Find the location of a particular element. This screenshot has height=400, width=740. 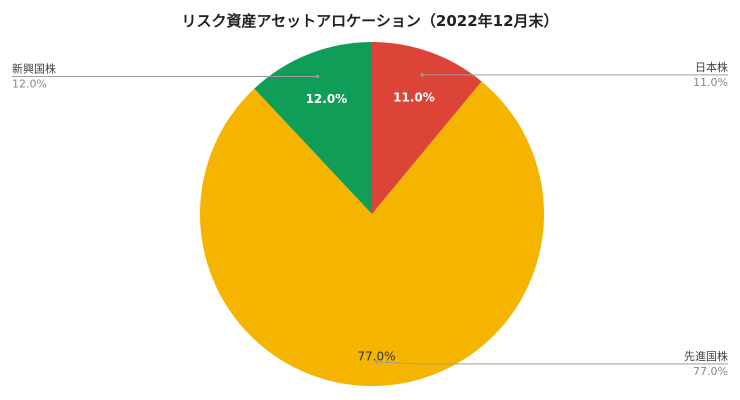

legend-pct-emerging: 12.0% is located at coordinates (29, 83).